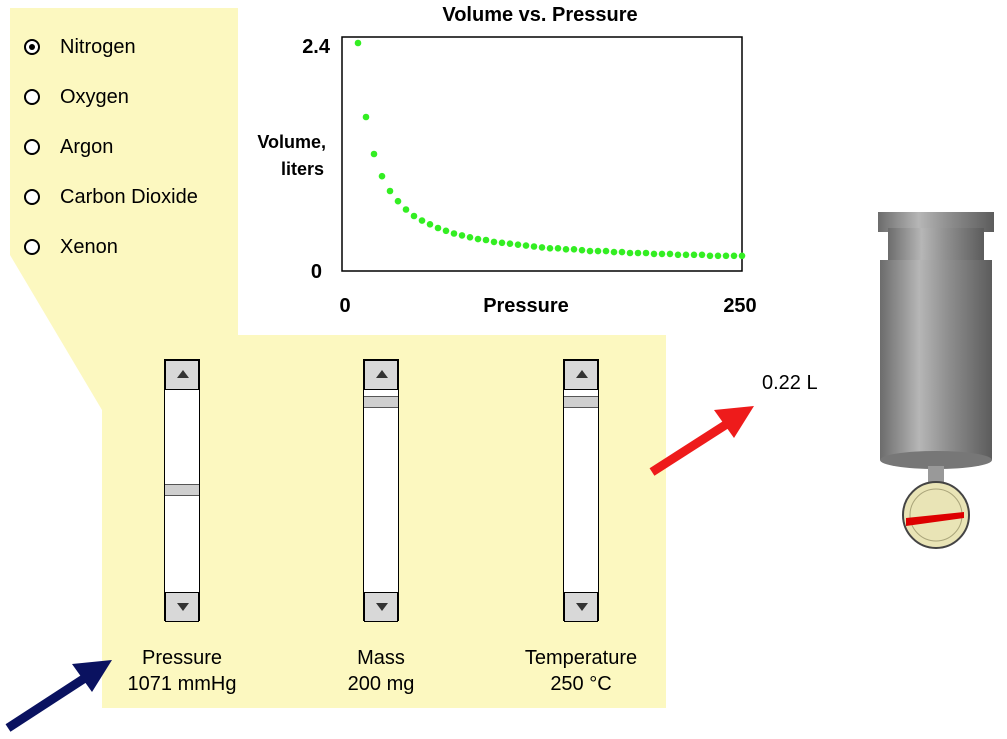  What do you see at coordinates (291, 142) in the screenshot?
I see `y-axis-label-line1: Volume,` at bounding box center [291, 142].